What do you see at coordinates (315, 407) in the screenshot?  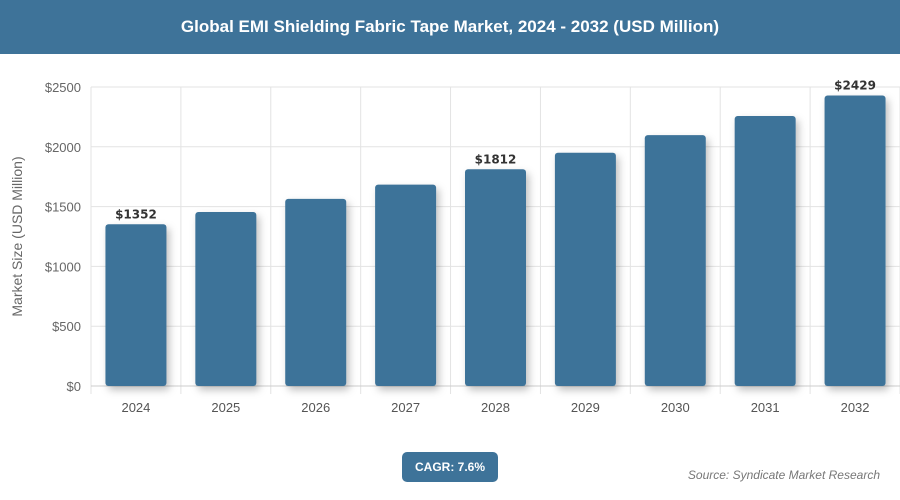 I see `x-tick-label: 2026` at bounding box center [315, 407].